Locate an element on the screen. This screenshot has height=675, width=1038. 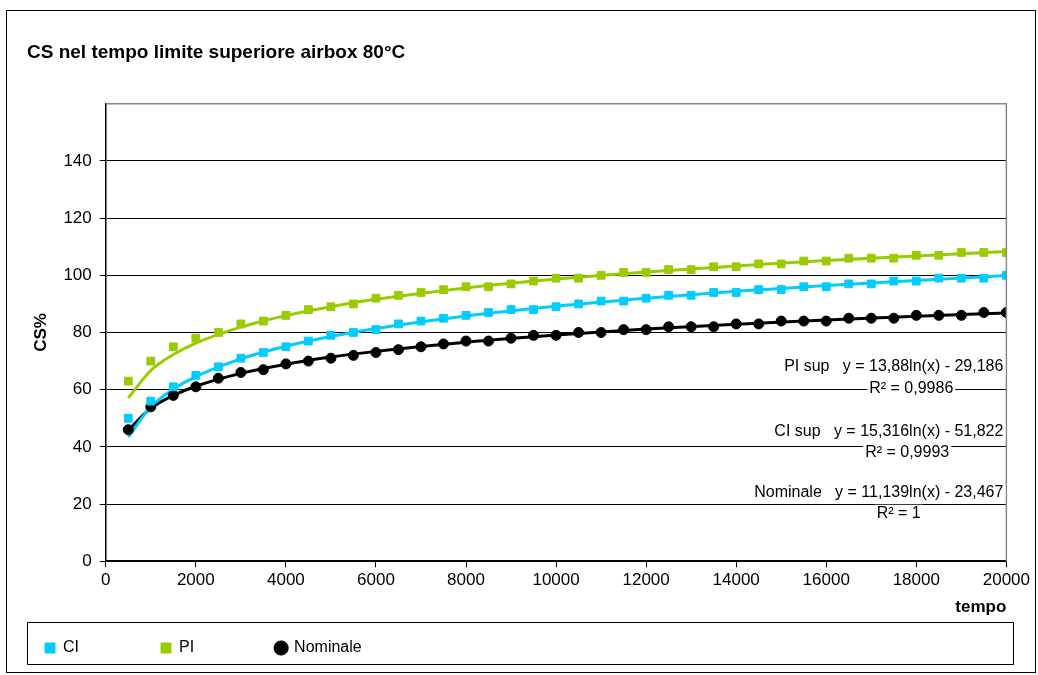
x-tick-label: 8000 is located at coordinates (466, 580).